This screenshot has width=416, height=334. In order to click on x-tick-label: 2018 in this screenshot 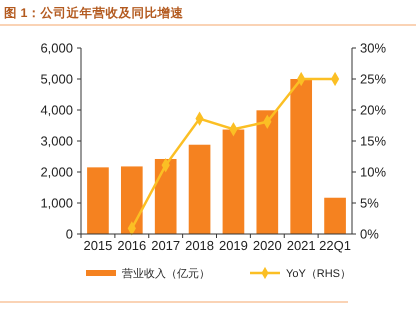, I will do `click(199, 245)`.